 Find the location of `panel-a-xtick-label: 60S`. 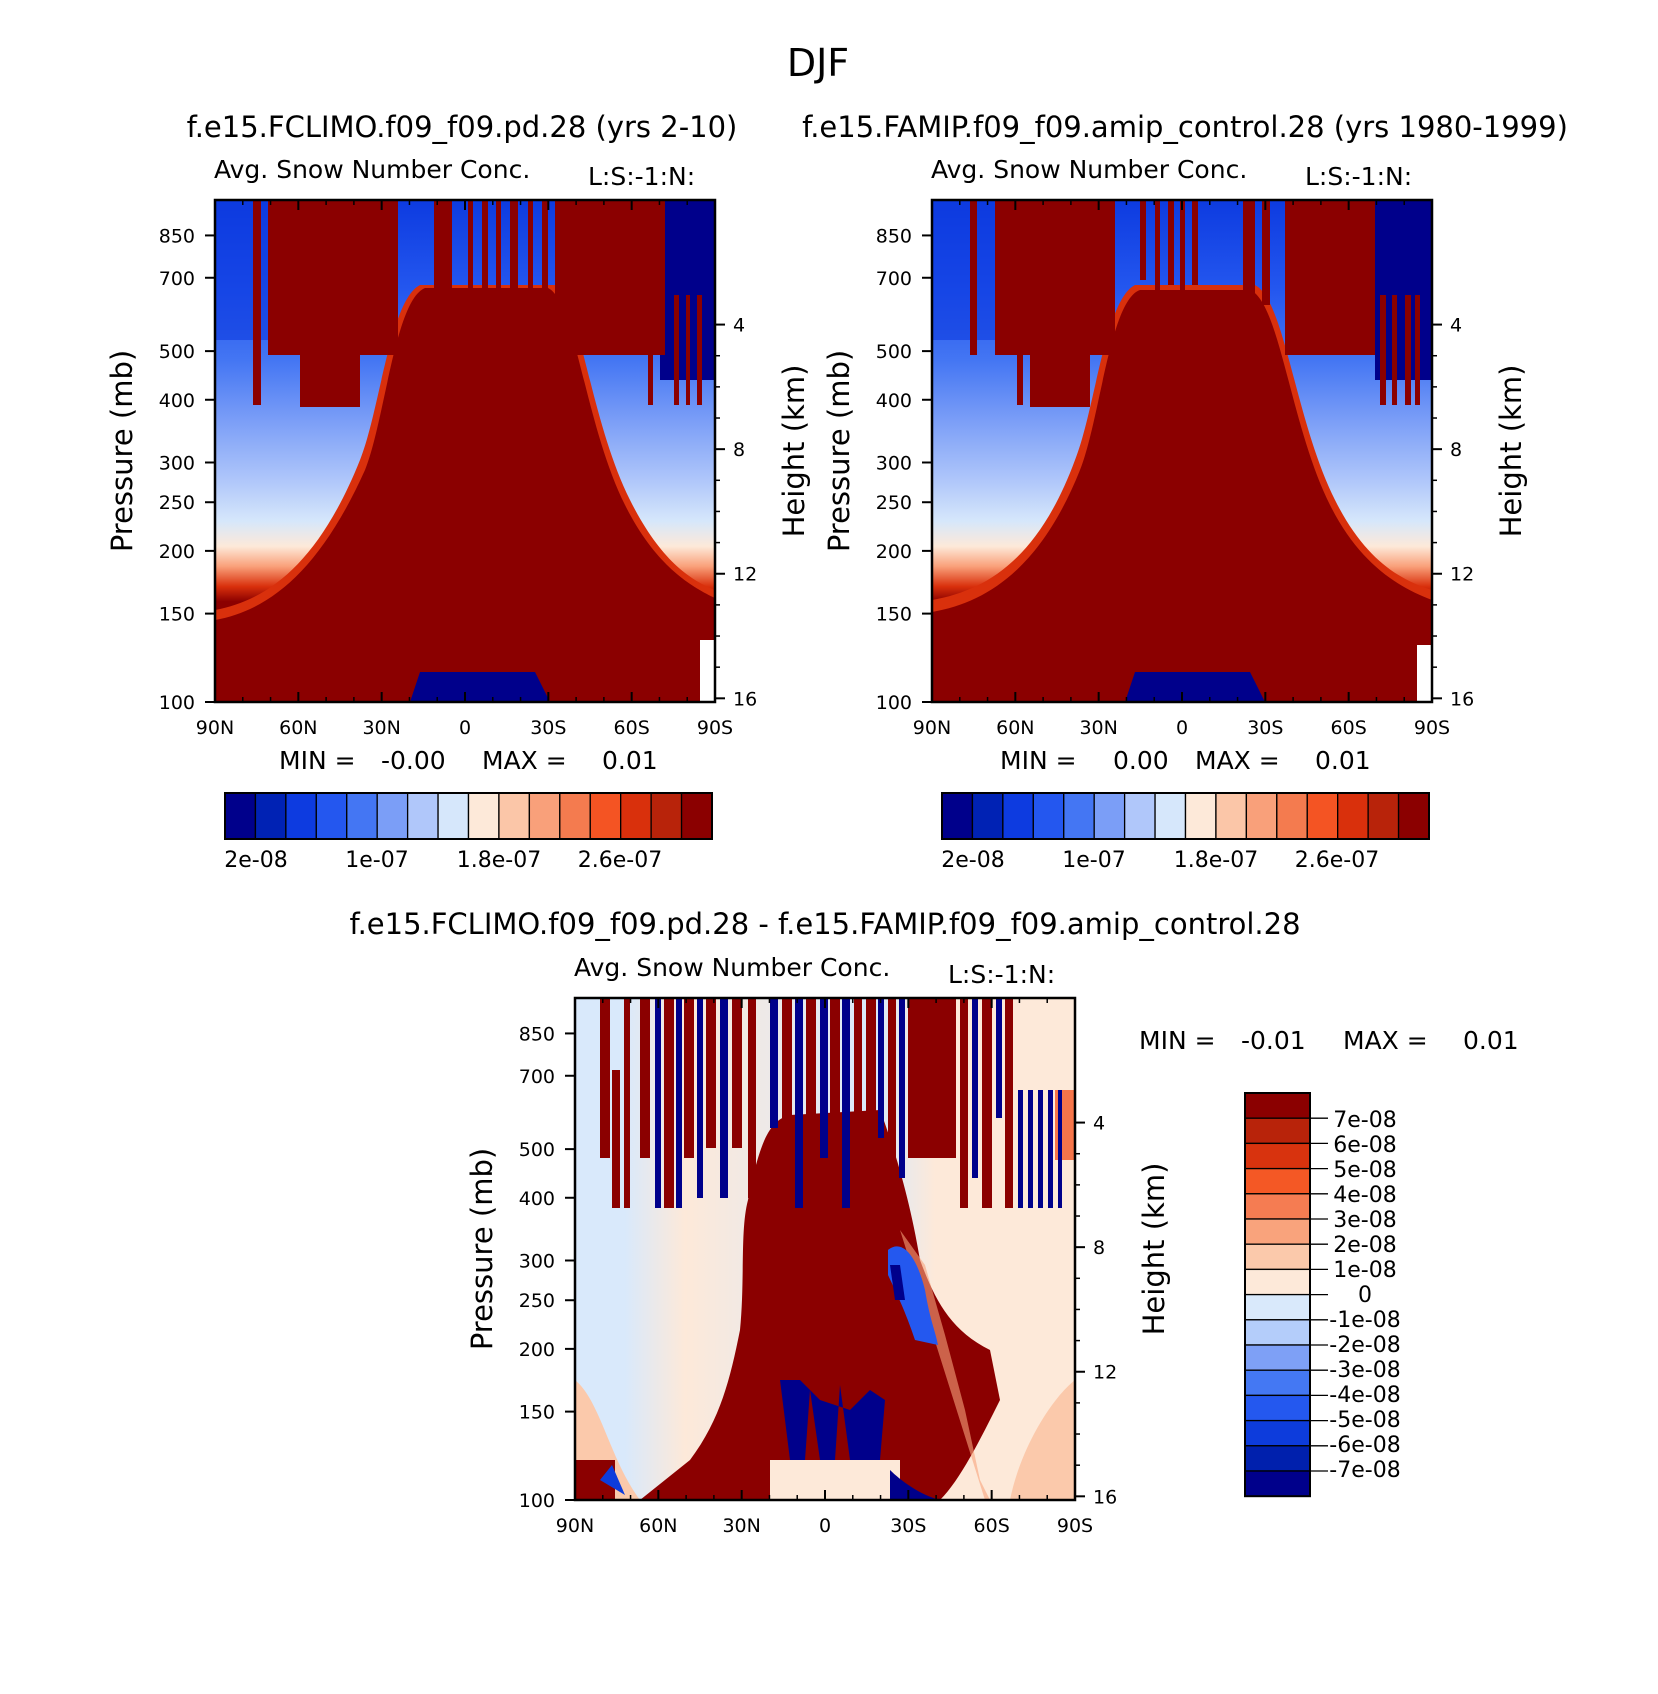

panel-a-xtick-label: 60S is located at coordinates (632, 728).